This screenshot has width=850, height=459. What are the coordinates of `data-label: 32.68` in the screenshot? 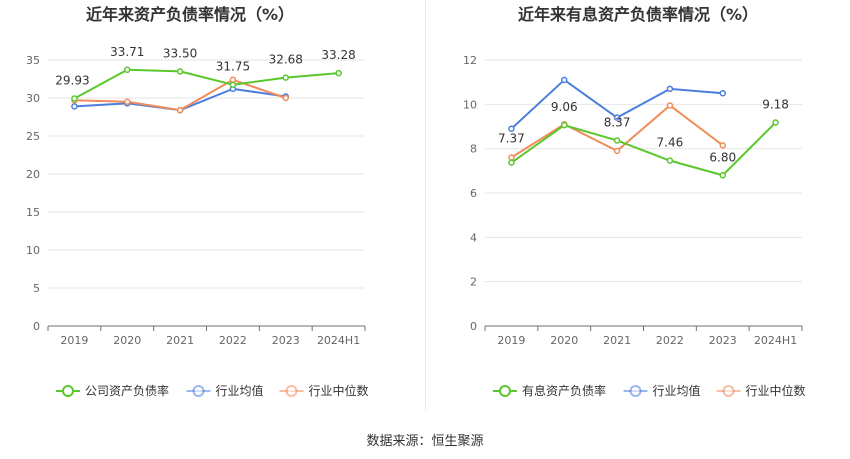 It's located at (286, 60).